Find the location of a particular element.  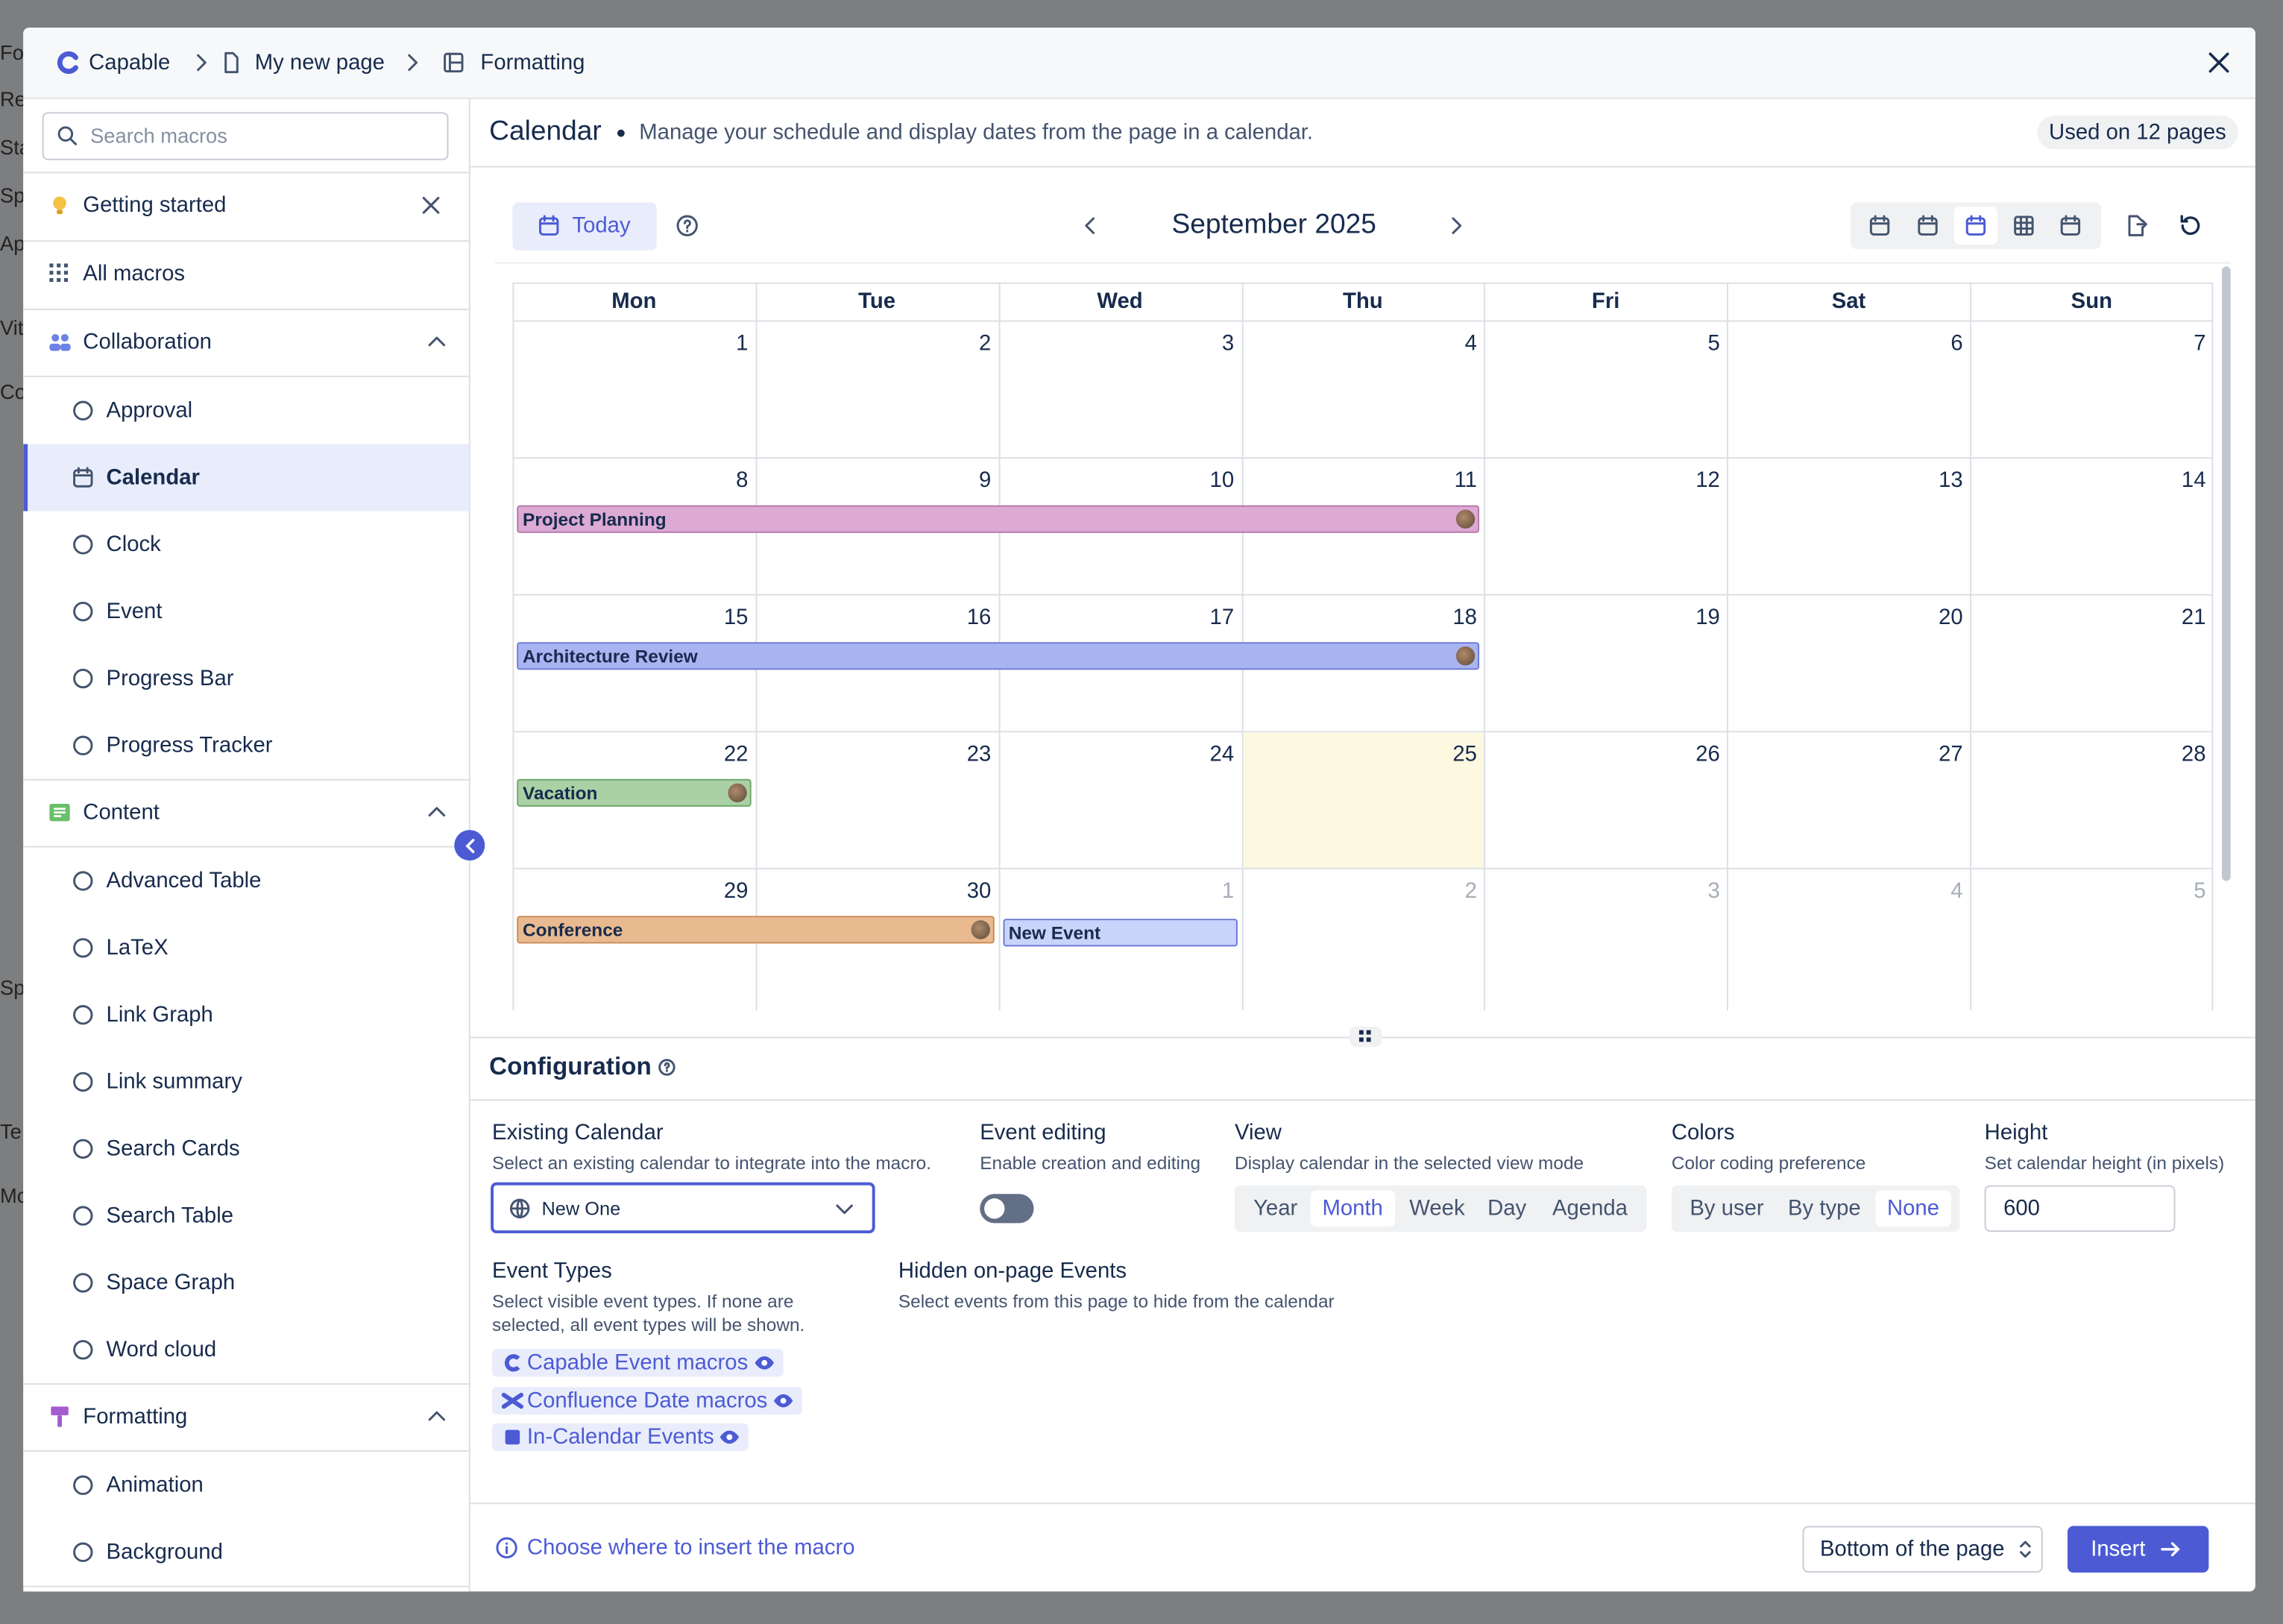

event-name: Project Planning is located at coordinates (595, 519).